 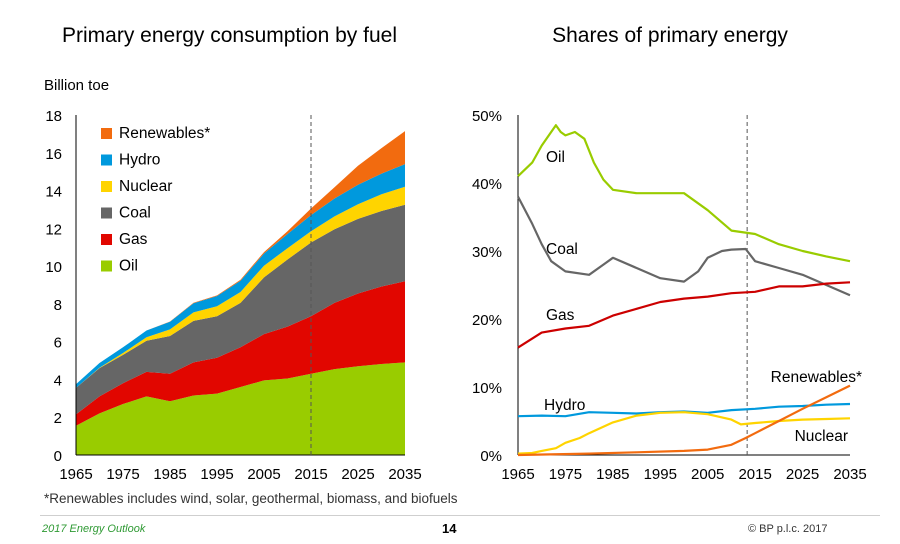 I want to click on left-y-tick-label: 0, so click(x=58, y=456).